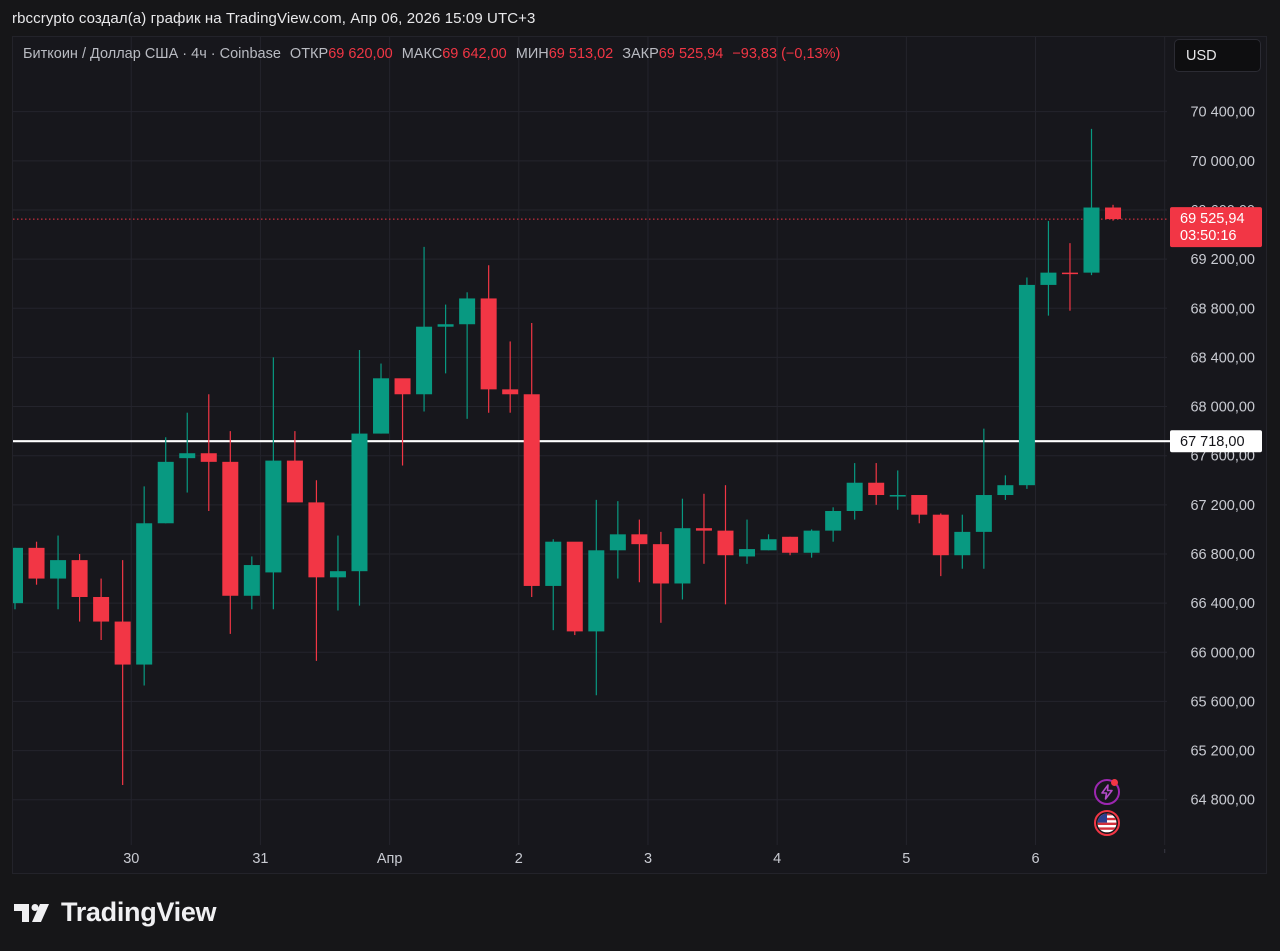 Image resolution: width=1280 pixels, height=951 pixels. What do you see at coordinates (131, 859) in the screenshot?
I see `x-tick-label: 30` at bounding box center [131, 859].